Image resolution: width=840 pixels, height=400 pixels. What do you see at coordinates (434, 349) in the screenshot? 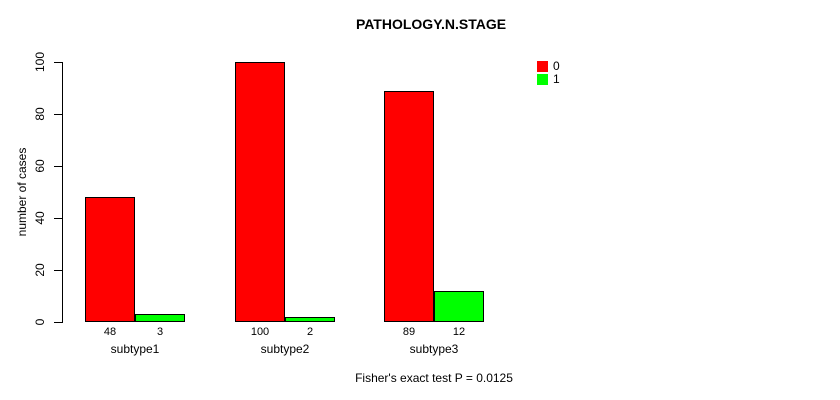
I see `category-label-subtype3: subtype3` at bounding box center [434, 349].